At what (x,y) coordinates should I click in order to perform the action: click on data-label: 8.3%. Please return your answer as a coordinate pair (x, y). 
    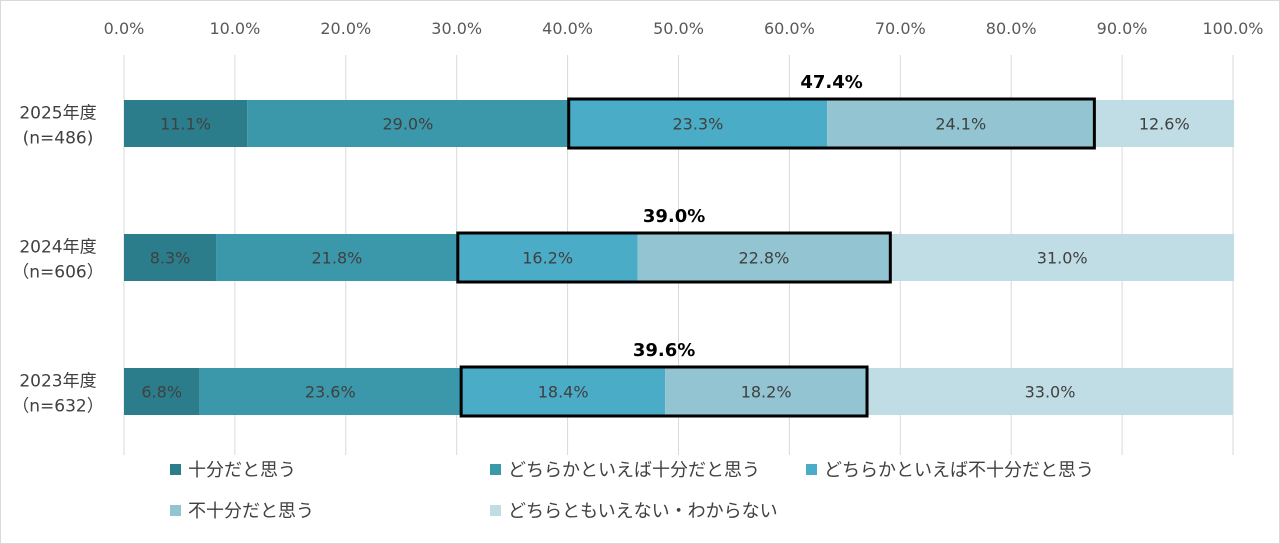
    Looking at the image, I should click on (170, 258).